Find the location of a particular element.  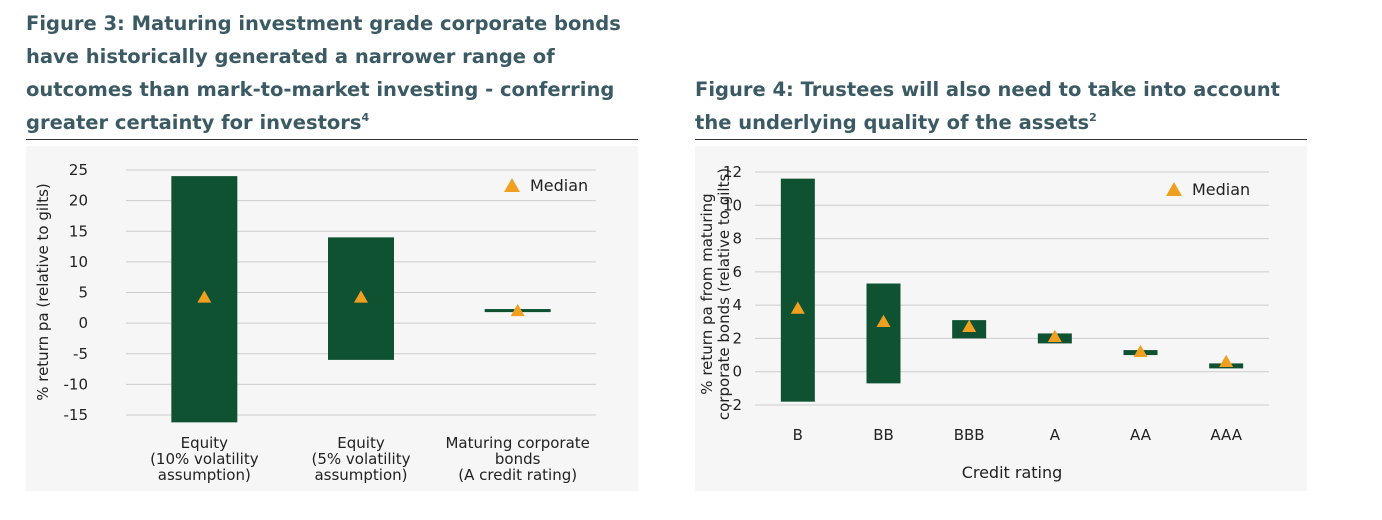

x-category-label: (5% volatility is located at coordinates (361, 459).